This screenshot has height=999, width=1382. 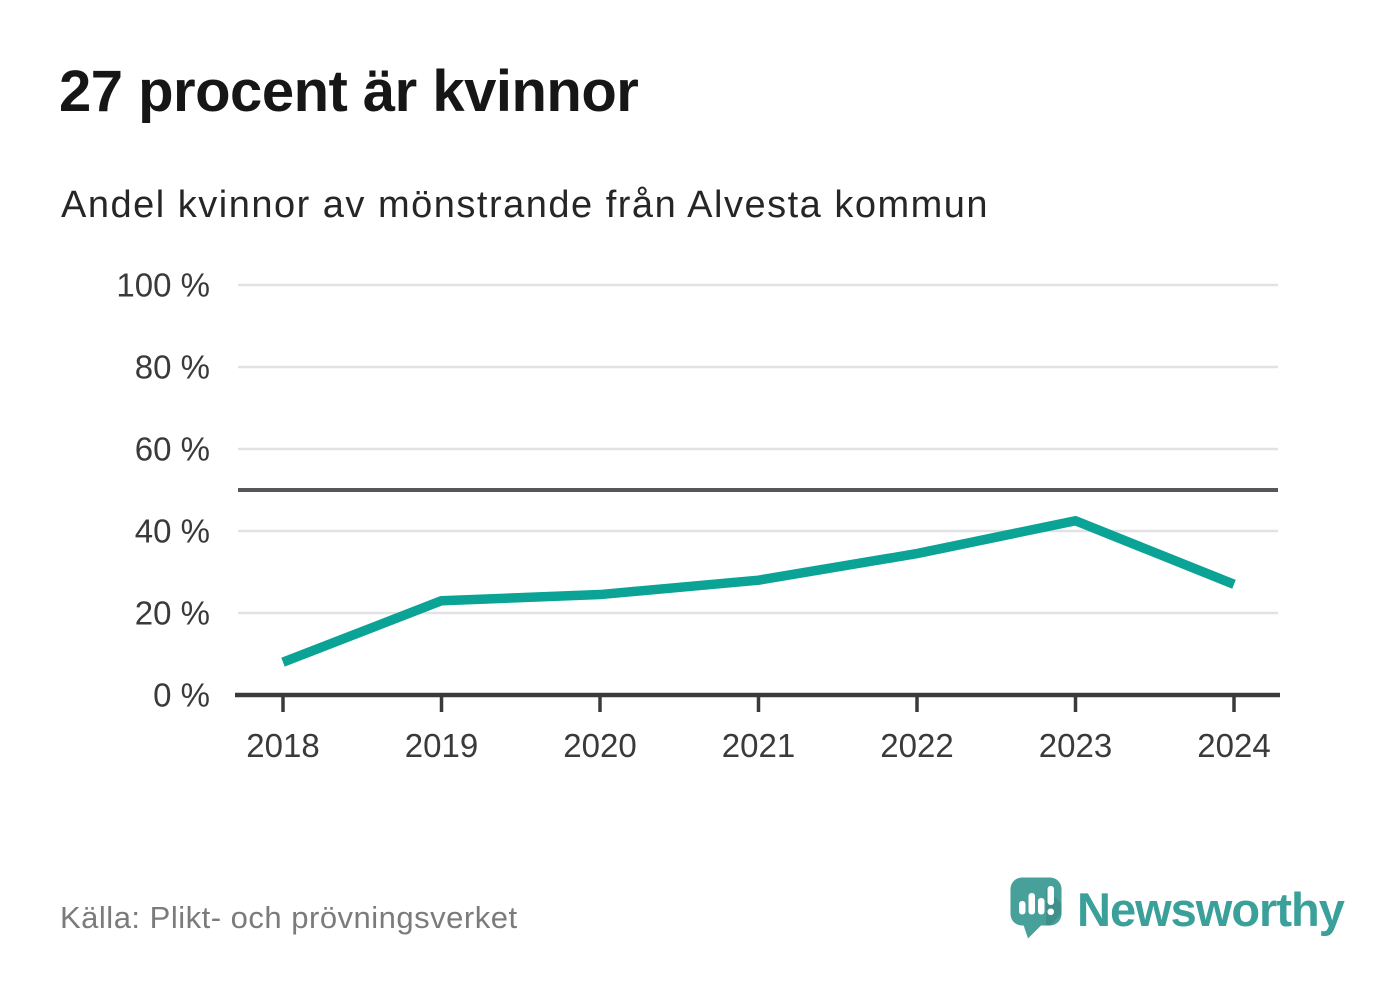 What do you see at coordinates (163, 285) in the screenshot?
I see `y-axis-label-100: 100 %` at bounding box center [163, 285].